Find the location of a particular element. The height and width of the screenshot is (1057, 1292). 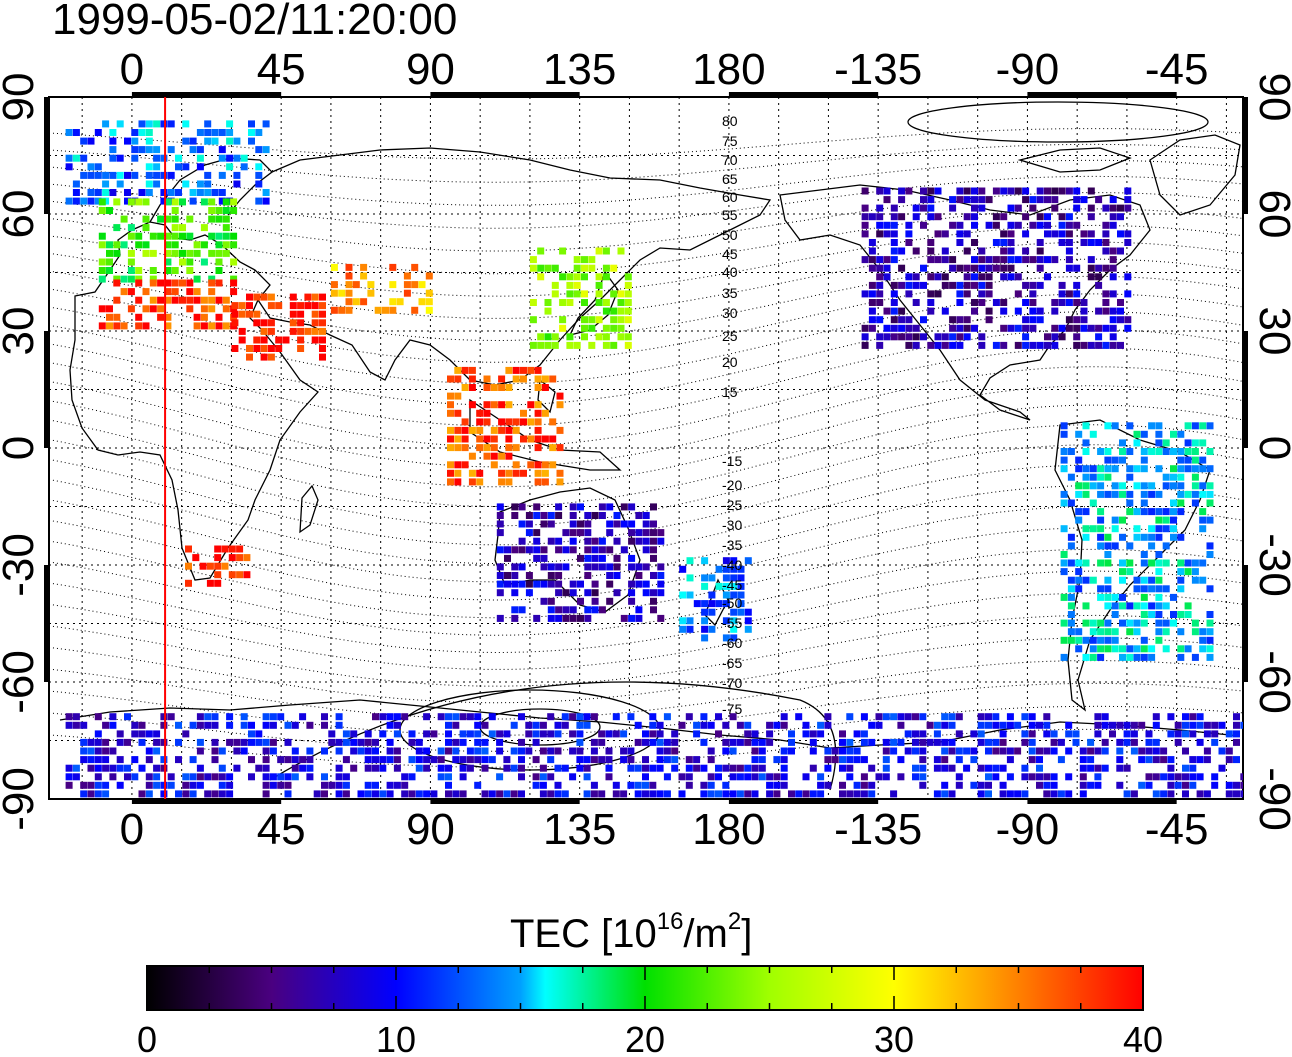

right-tick-label: -60 is located at coordinates (1271, 682).